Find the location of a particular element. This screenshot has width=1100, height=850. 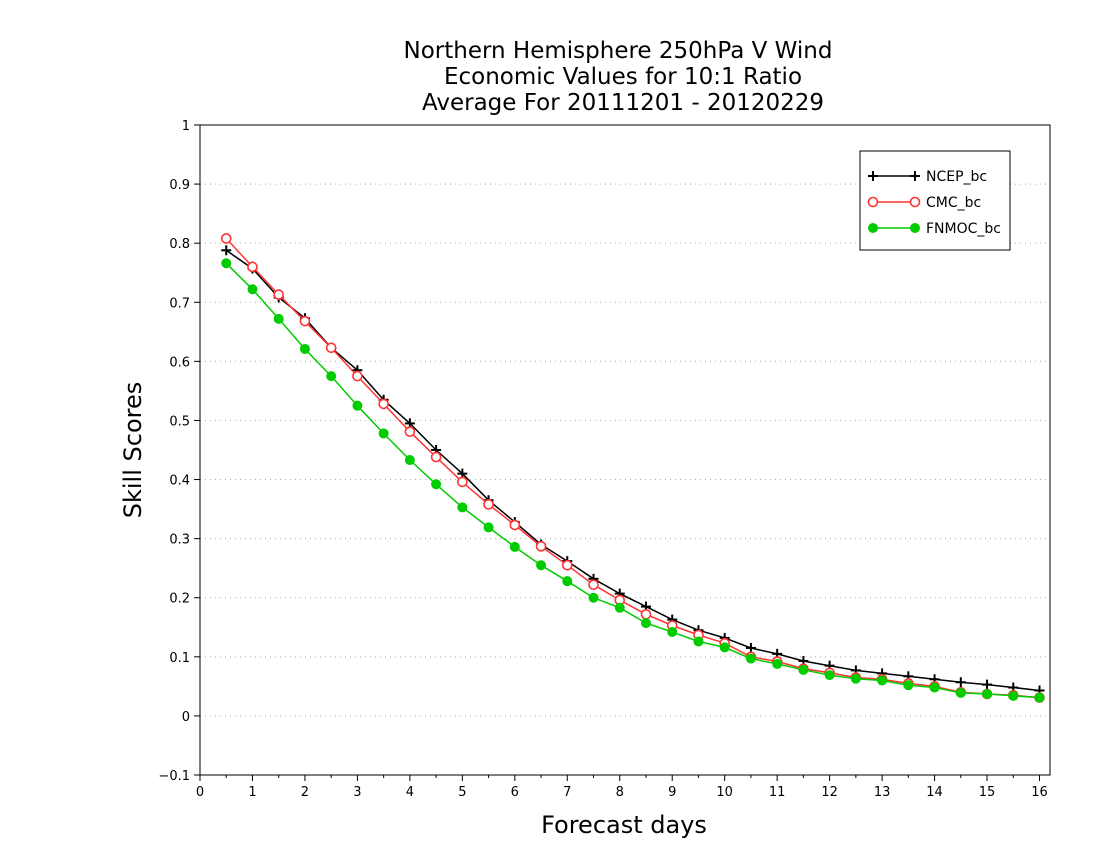

x-axis-label: Forecast days is located at coordinates (624, 825).